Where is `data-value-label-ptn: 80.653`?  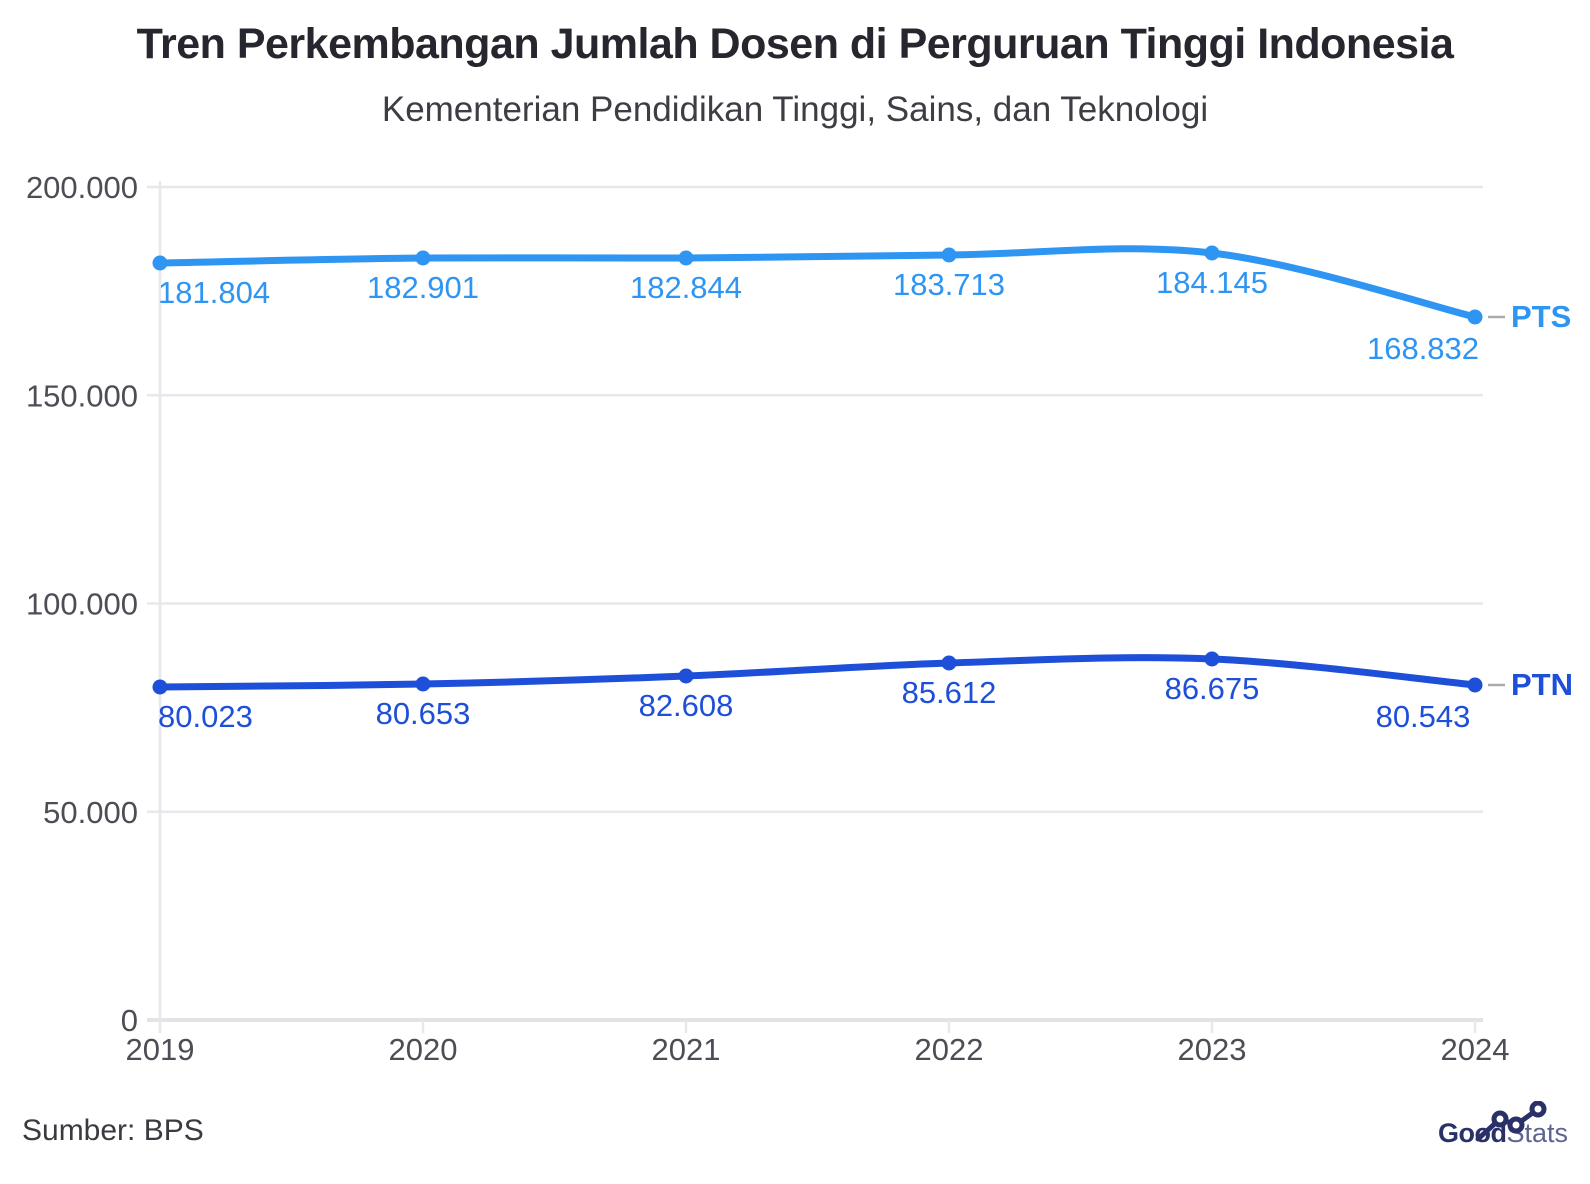 data-value-label-ptn: 80.653 is located at coordinates (423, 713).